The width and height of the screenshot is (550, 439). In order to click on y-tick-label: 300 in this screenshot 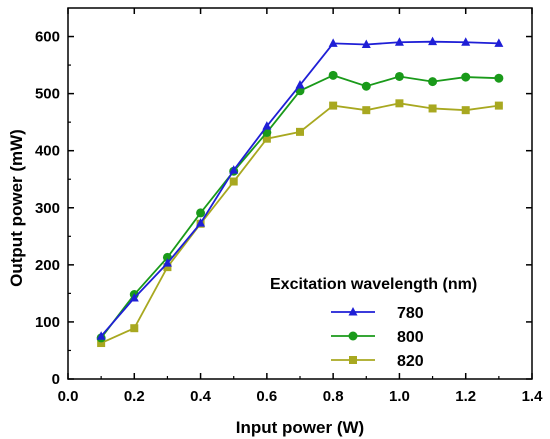, I will do `click(47, 208)`.